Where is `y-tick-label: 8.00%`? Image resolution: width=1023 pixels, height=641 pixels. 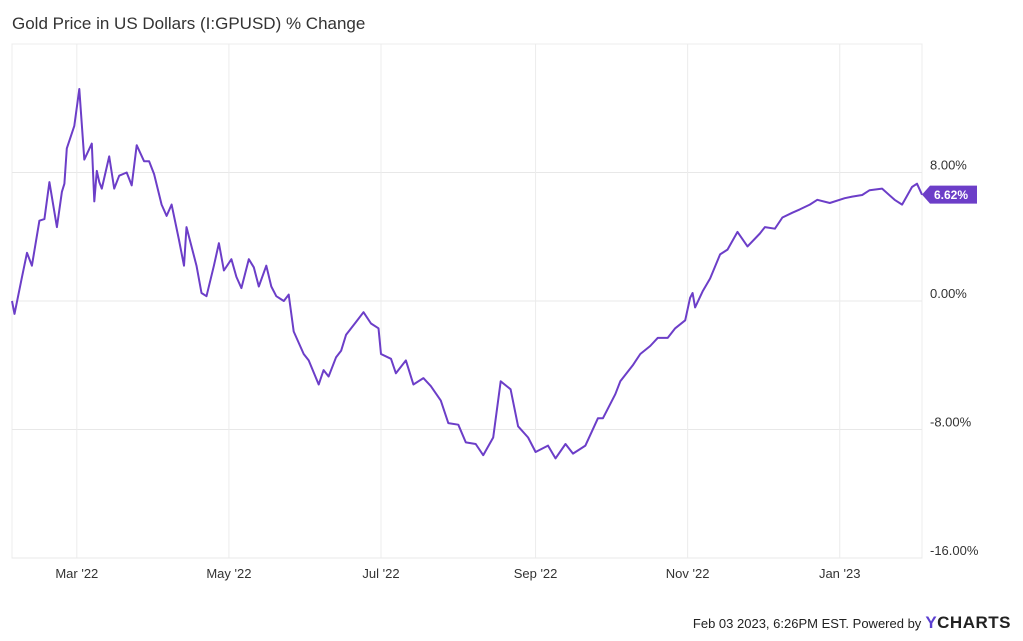 y-tick-label: 8.00% is located at coordinates (948, 165).